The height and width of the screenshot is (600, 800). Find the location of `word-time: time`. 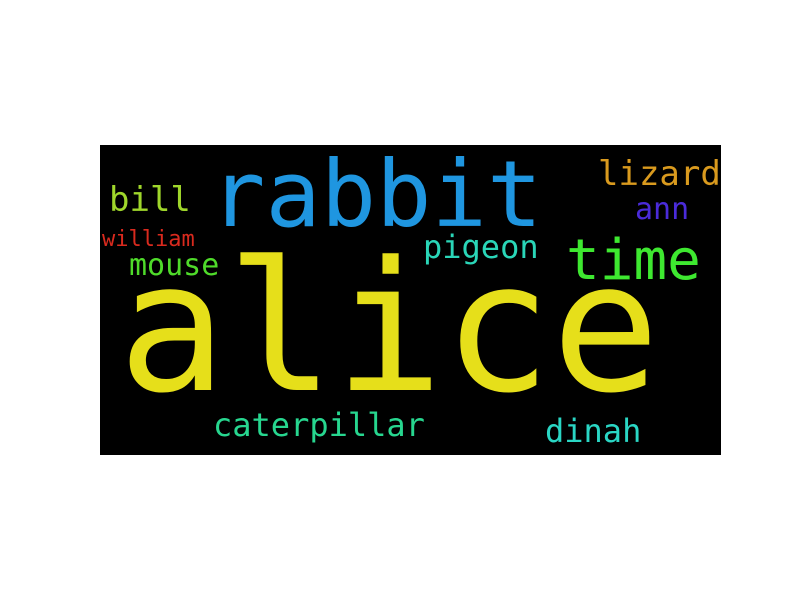

word-time: time is located at coordinates (633, 260).